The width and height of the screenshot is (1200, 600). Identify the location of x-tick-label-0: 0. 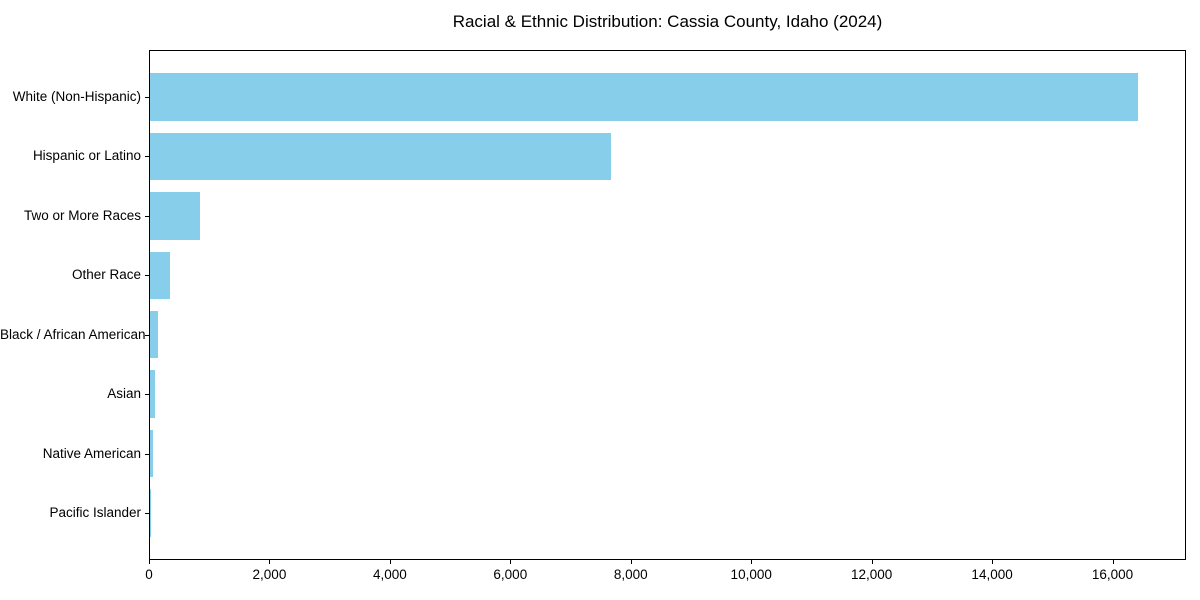
(149, 574).